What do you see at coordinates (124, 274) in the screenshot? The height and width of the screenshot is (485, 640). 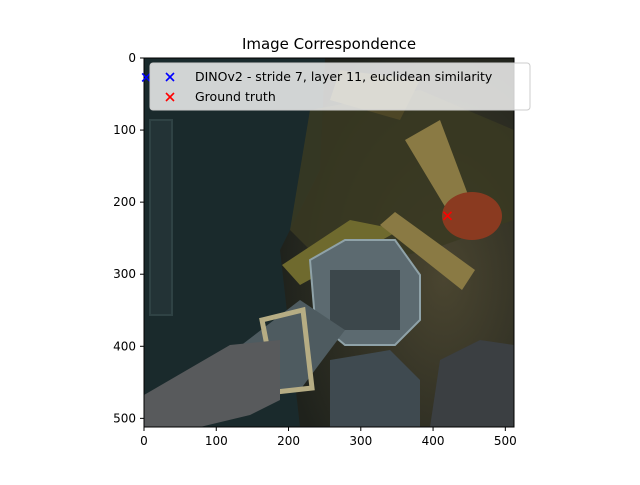 I see `y-tick-label: 300` at bounding box center [124, 274].